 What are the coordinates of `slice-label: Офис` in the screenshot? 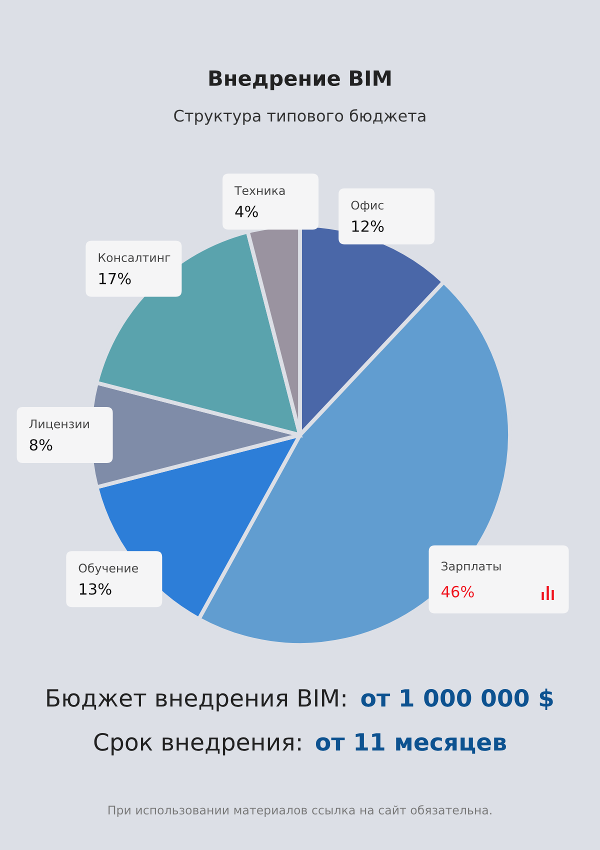 It's located at (367, 206).